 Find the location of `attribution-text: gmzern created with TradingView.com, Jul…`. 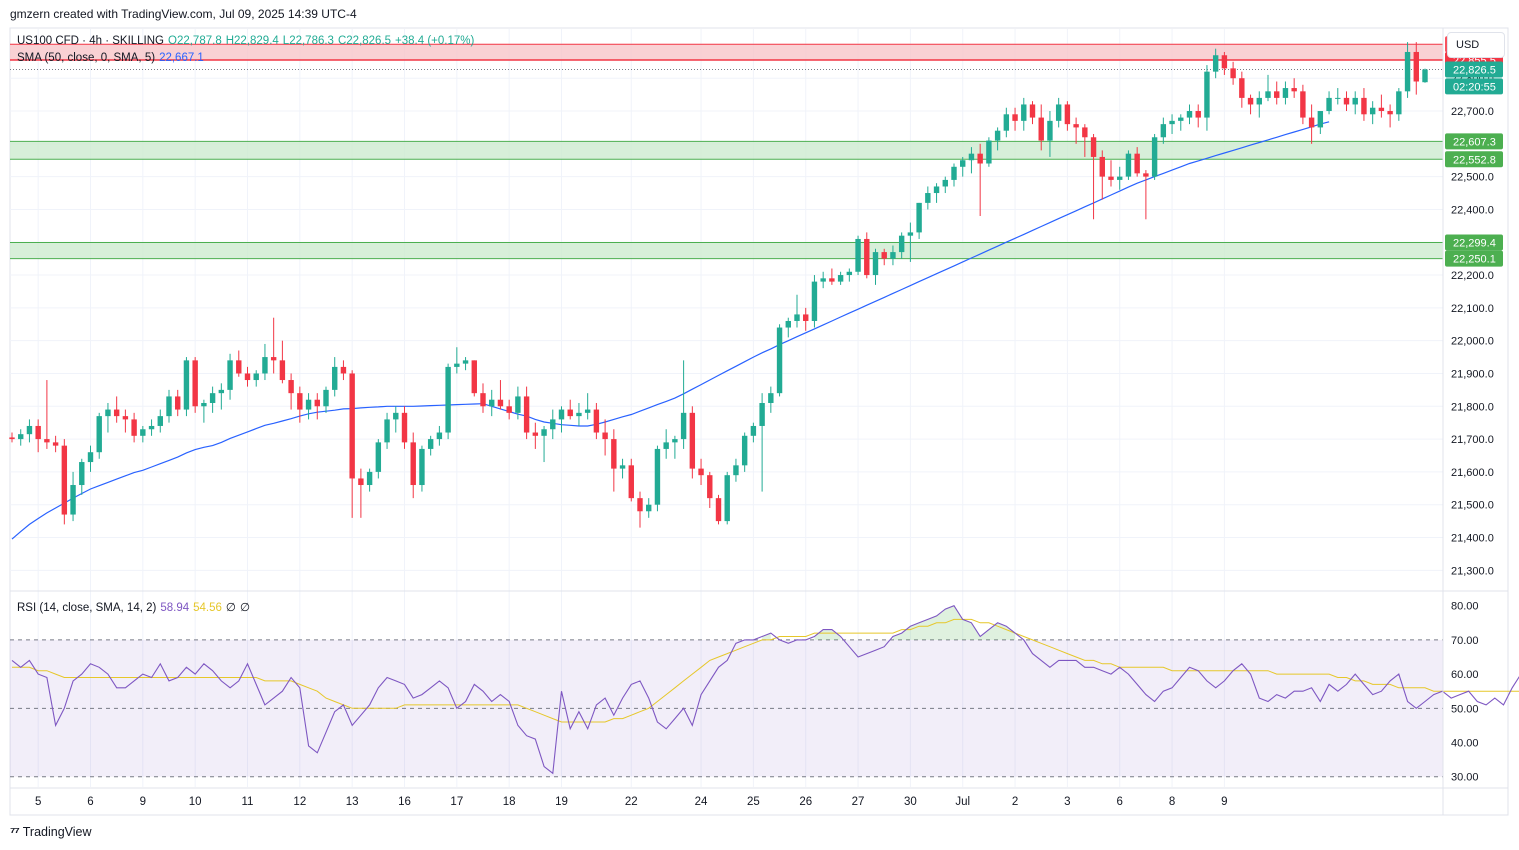

attribution-text: gmzern created with TradingView.com, Jul… is located at coordinates (183, 14).